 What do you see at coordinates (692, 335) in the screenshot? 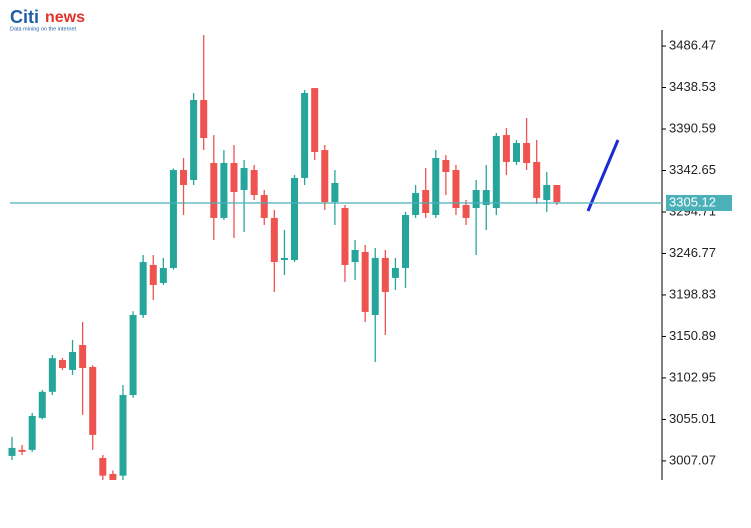
I see `y-tick-label: 3150.89` at bounding box center [692, 335].